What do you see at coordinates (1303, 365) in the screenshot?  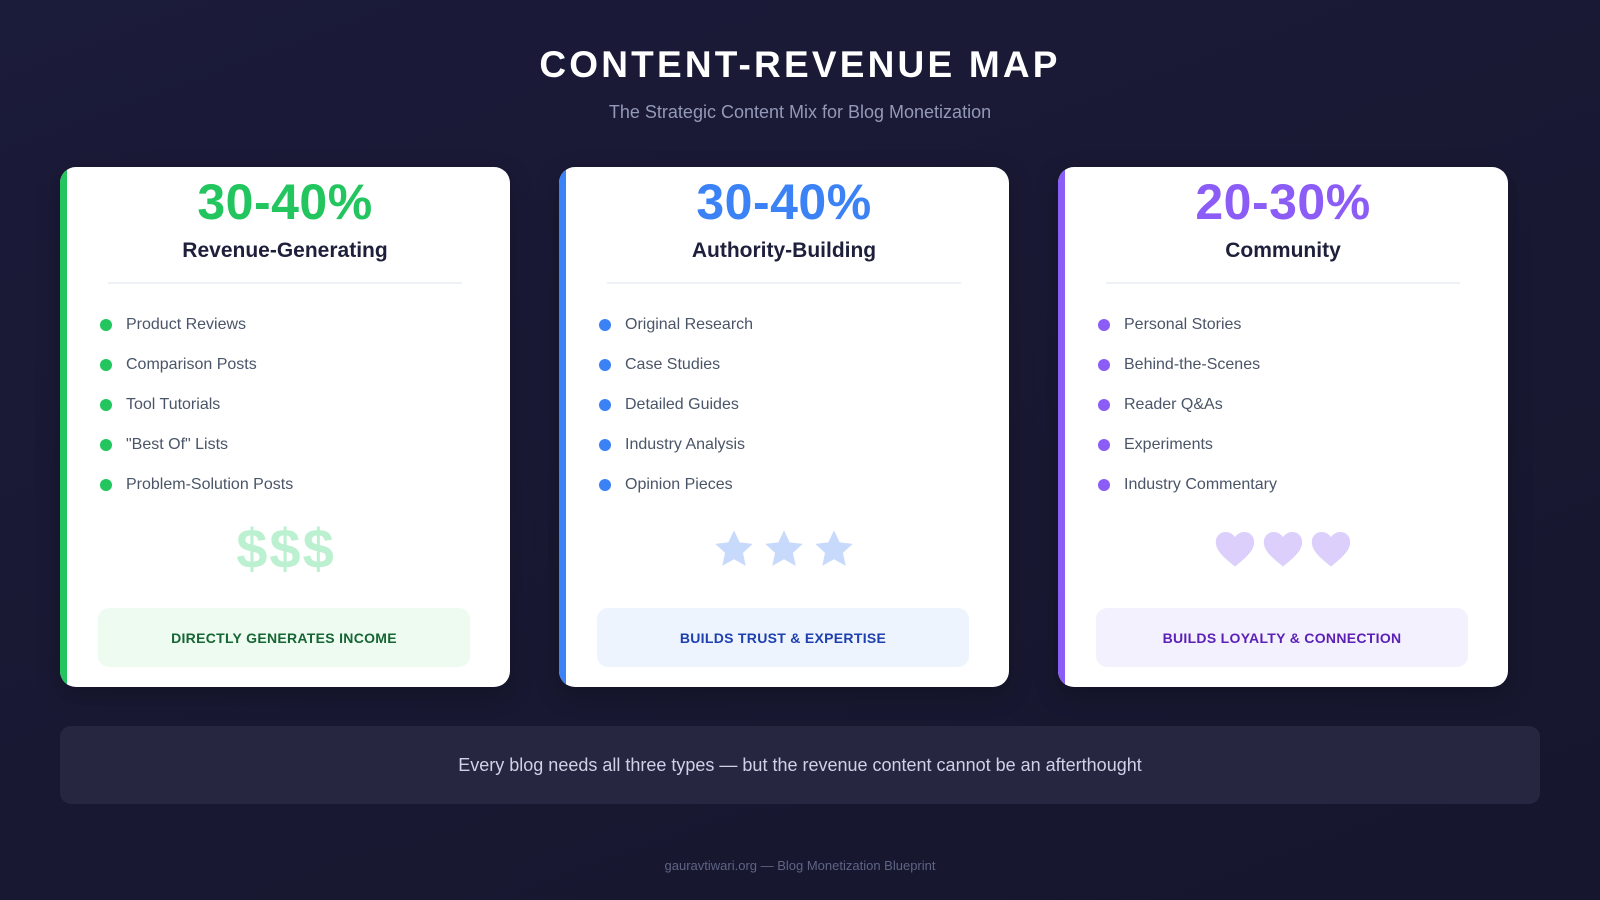 I see `list-item: Behind-the-Scenes` at bounding box center [1303, 365].